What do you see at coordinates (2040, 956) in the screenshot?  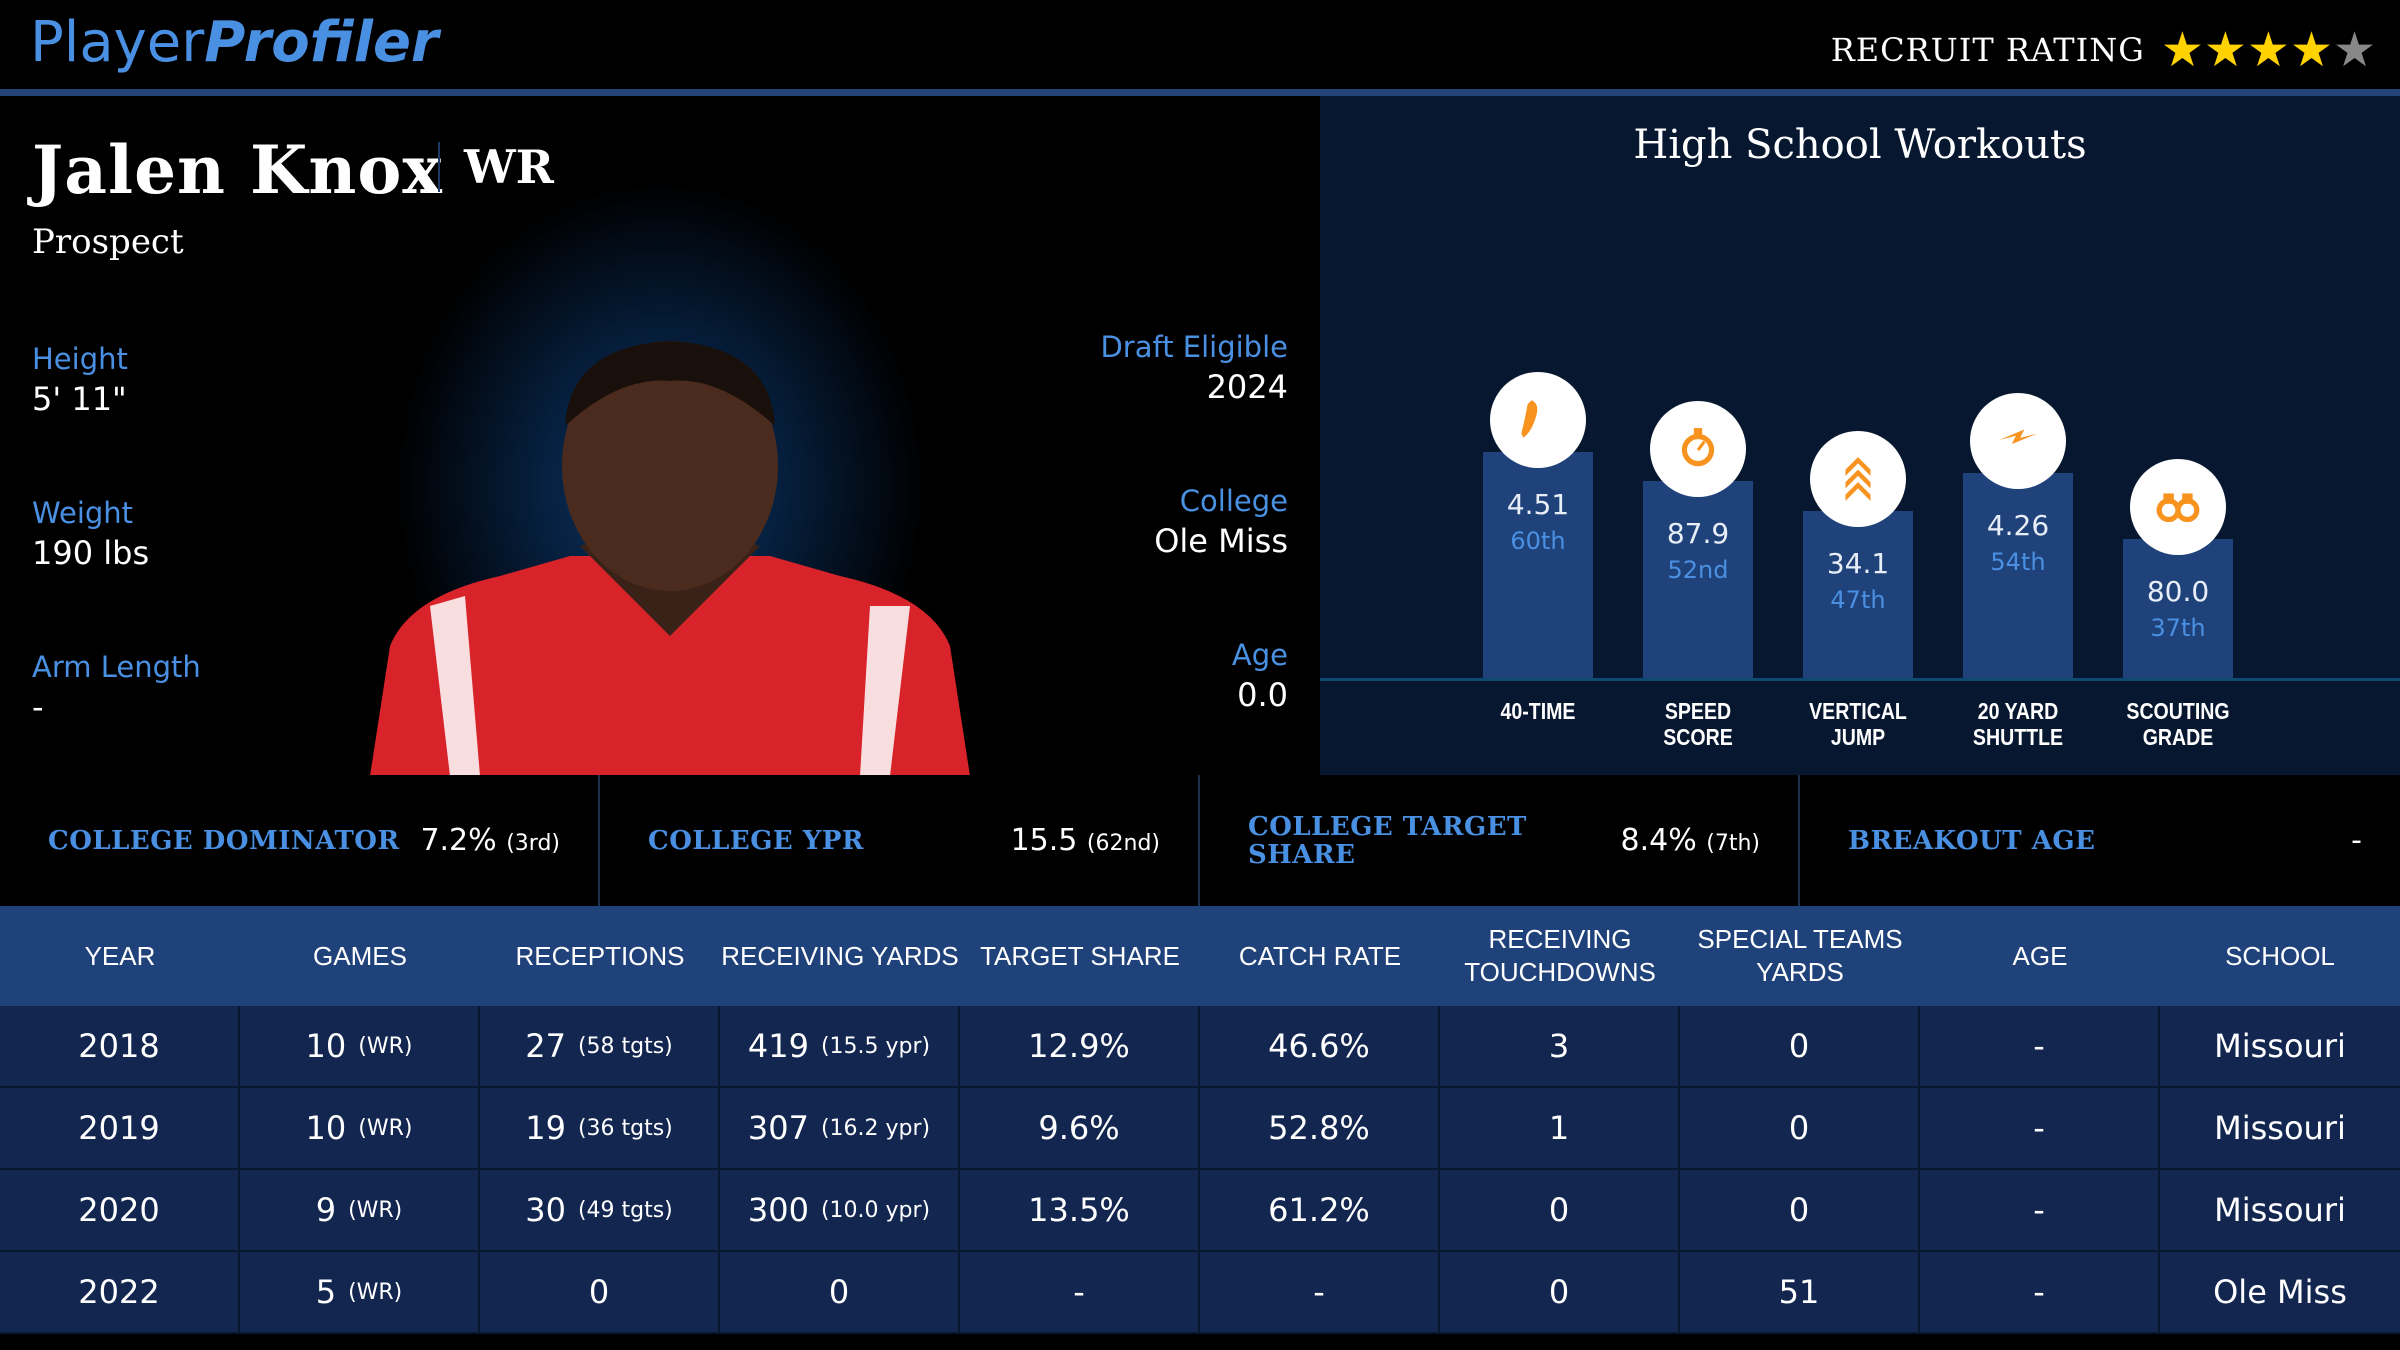 I see `column-header: AGE` at bounding box center [2040, 956].